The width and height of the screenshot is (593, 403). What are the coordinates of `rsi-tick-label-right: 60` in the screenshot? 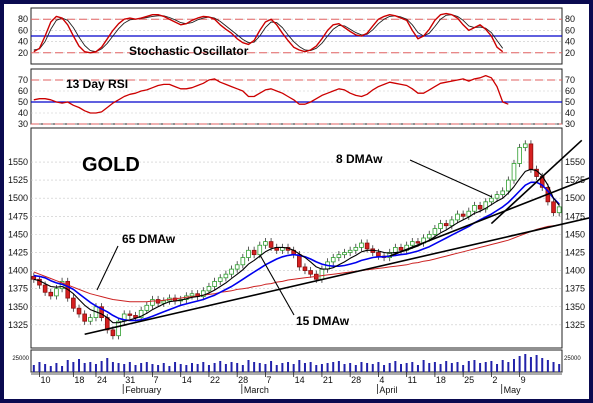 It's located at (570, 91).